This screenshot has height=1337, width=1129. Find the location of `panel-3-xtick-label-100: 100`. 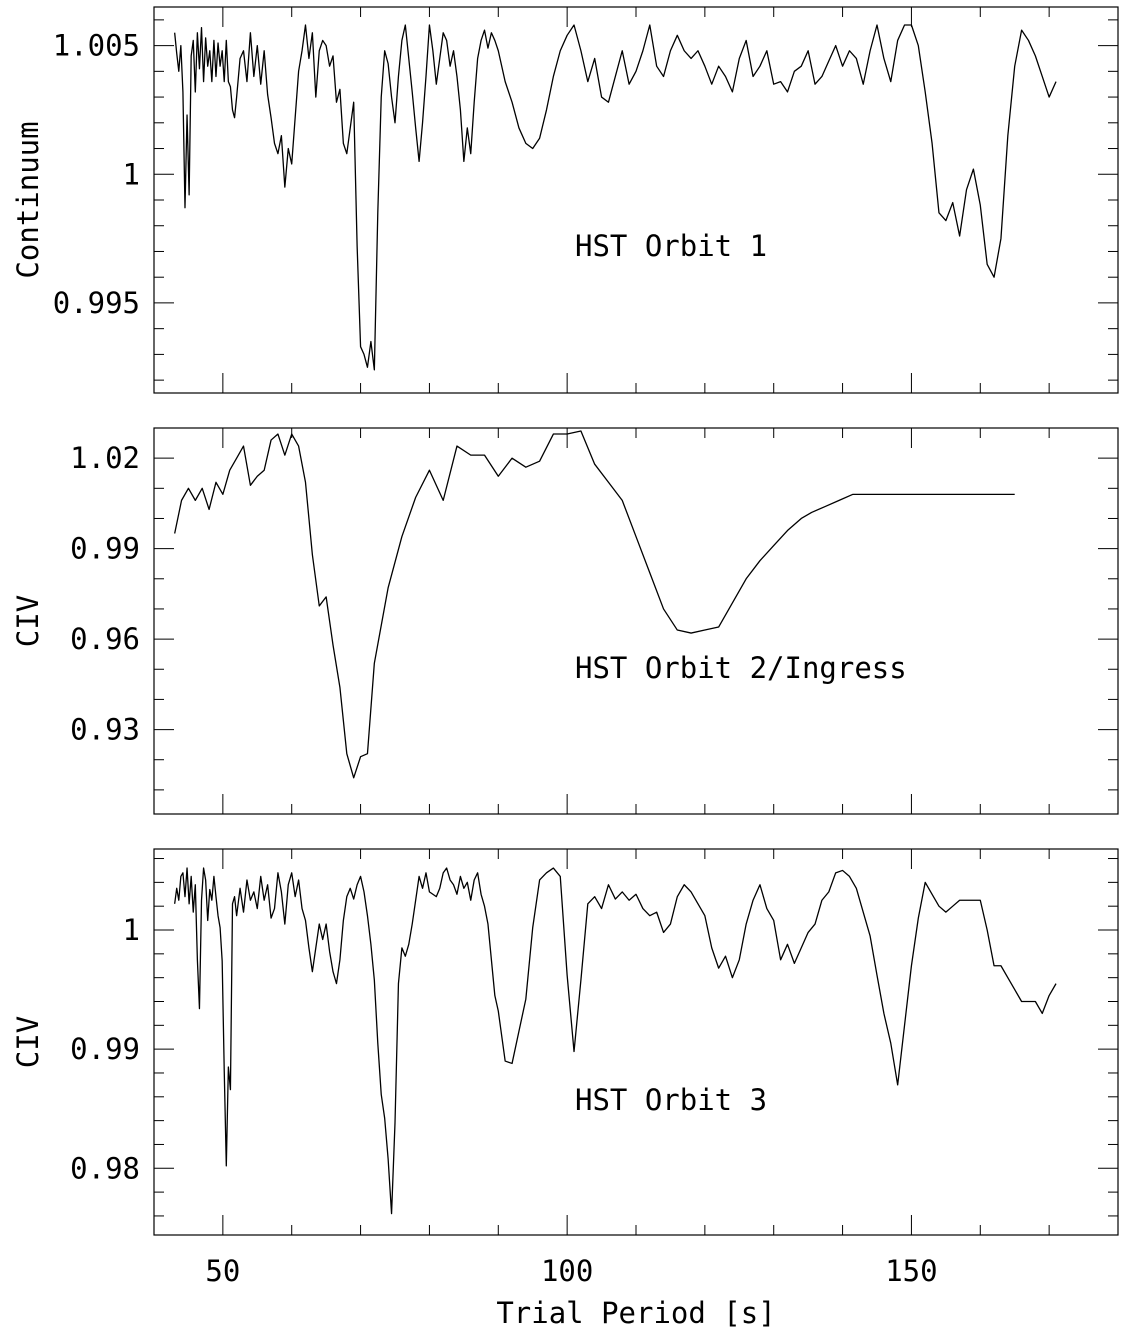

panel-3-xtick-label-100: 100 is located at coordinates (567, 1271).